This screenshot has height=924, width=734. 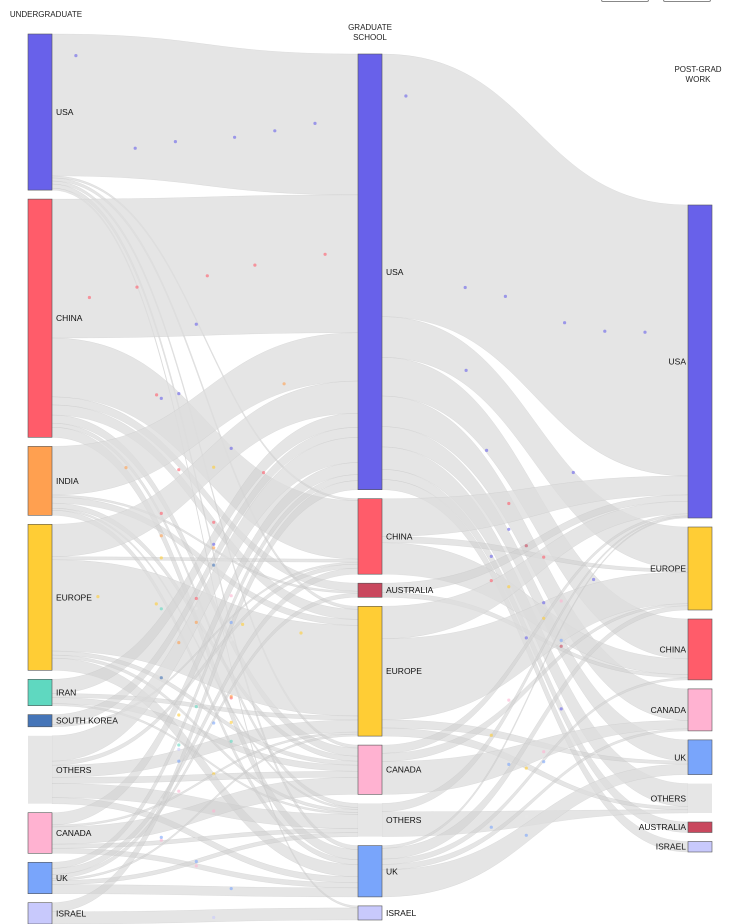 I want to click on node-grad-europe, so click(x=370, y=671).